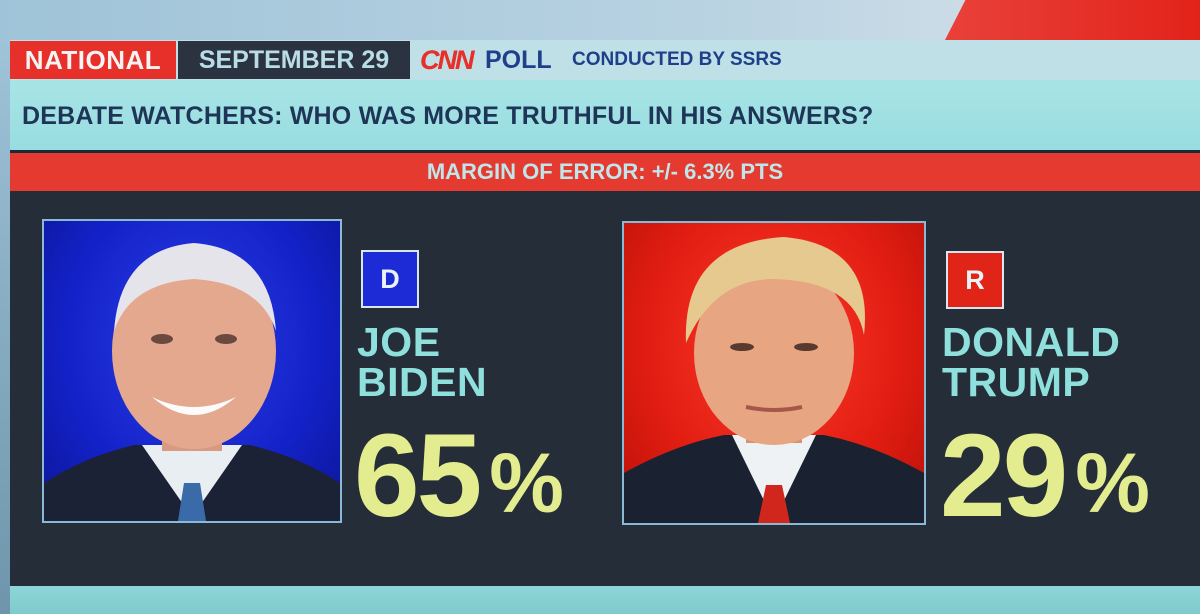 Image resolution: width=1200 pixels, height=614 pixels. I want to click on candidate-percent-biden: 65%, so click(459, 478).